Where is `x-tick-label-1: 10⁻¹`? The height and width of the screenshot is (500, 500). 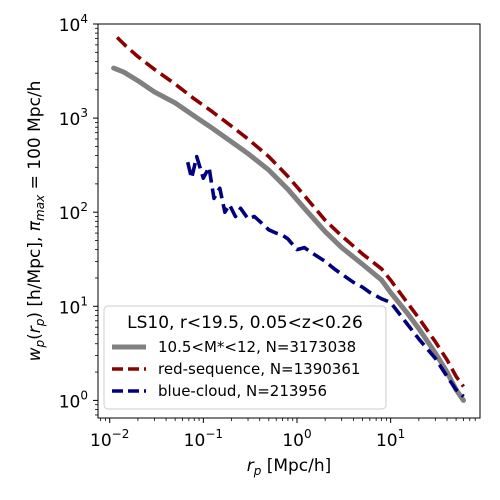 x-tick-label-1: 10⁻¹ is located at coordinates (203, 439).